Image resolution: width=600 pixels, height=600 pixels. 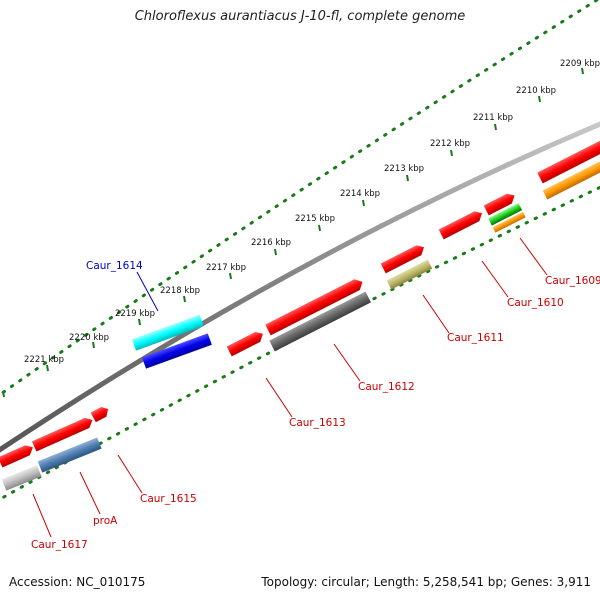 What do you see at coordinates (167, 332) in the screenshot?
I see `gene-feature-highlight` at bounding box center [167, 332].